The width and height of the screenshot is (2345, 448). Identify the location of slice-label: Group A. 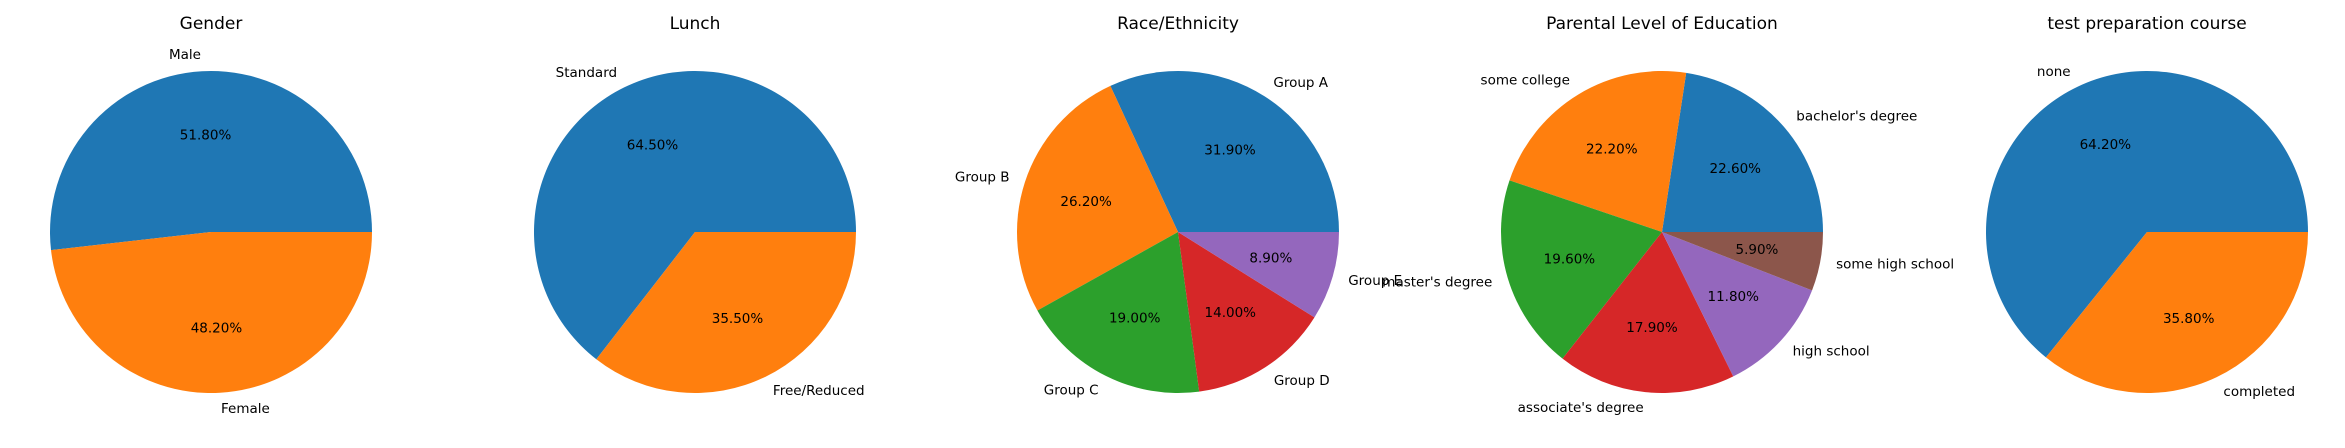
(1300, 83).